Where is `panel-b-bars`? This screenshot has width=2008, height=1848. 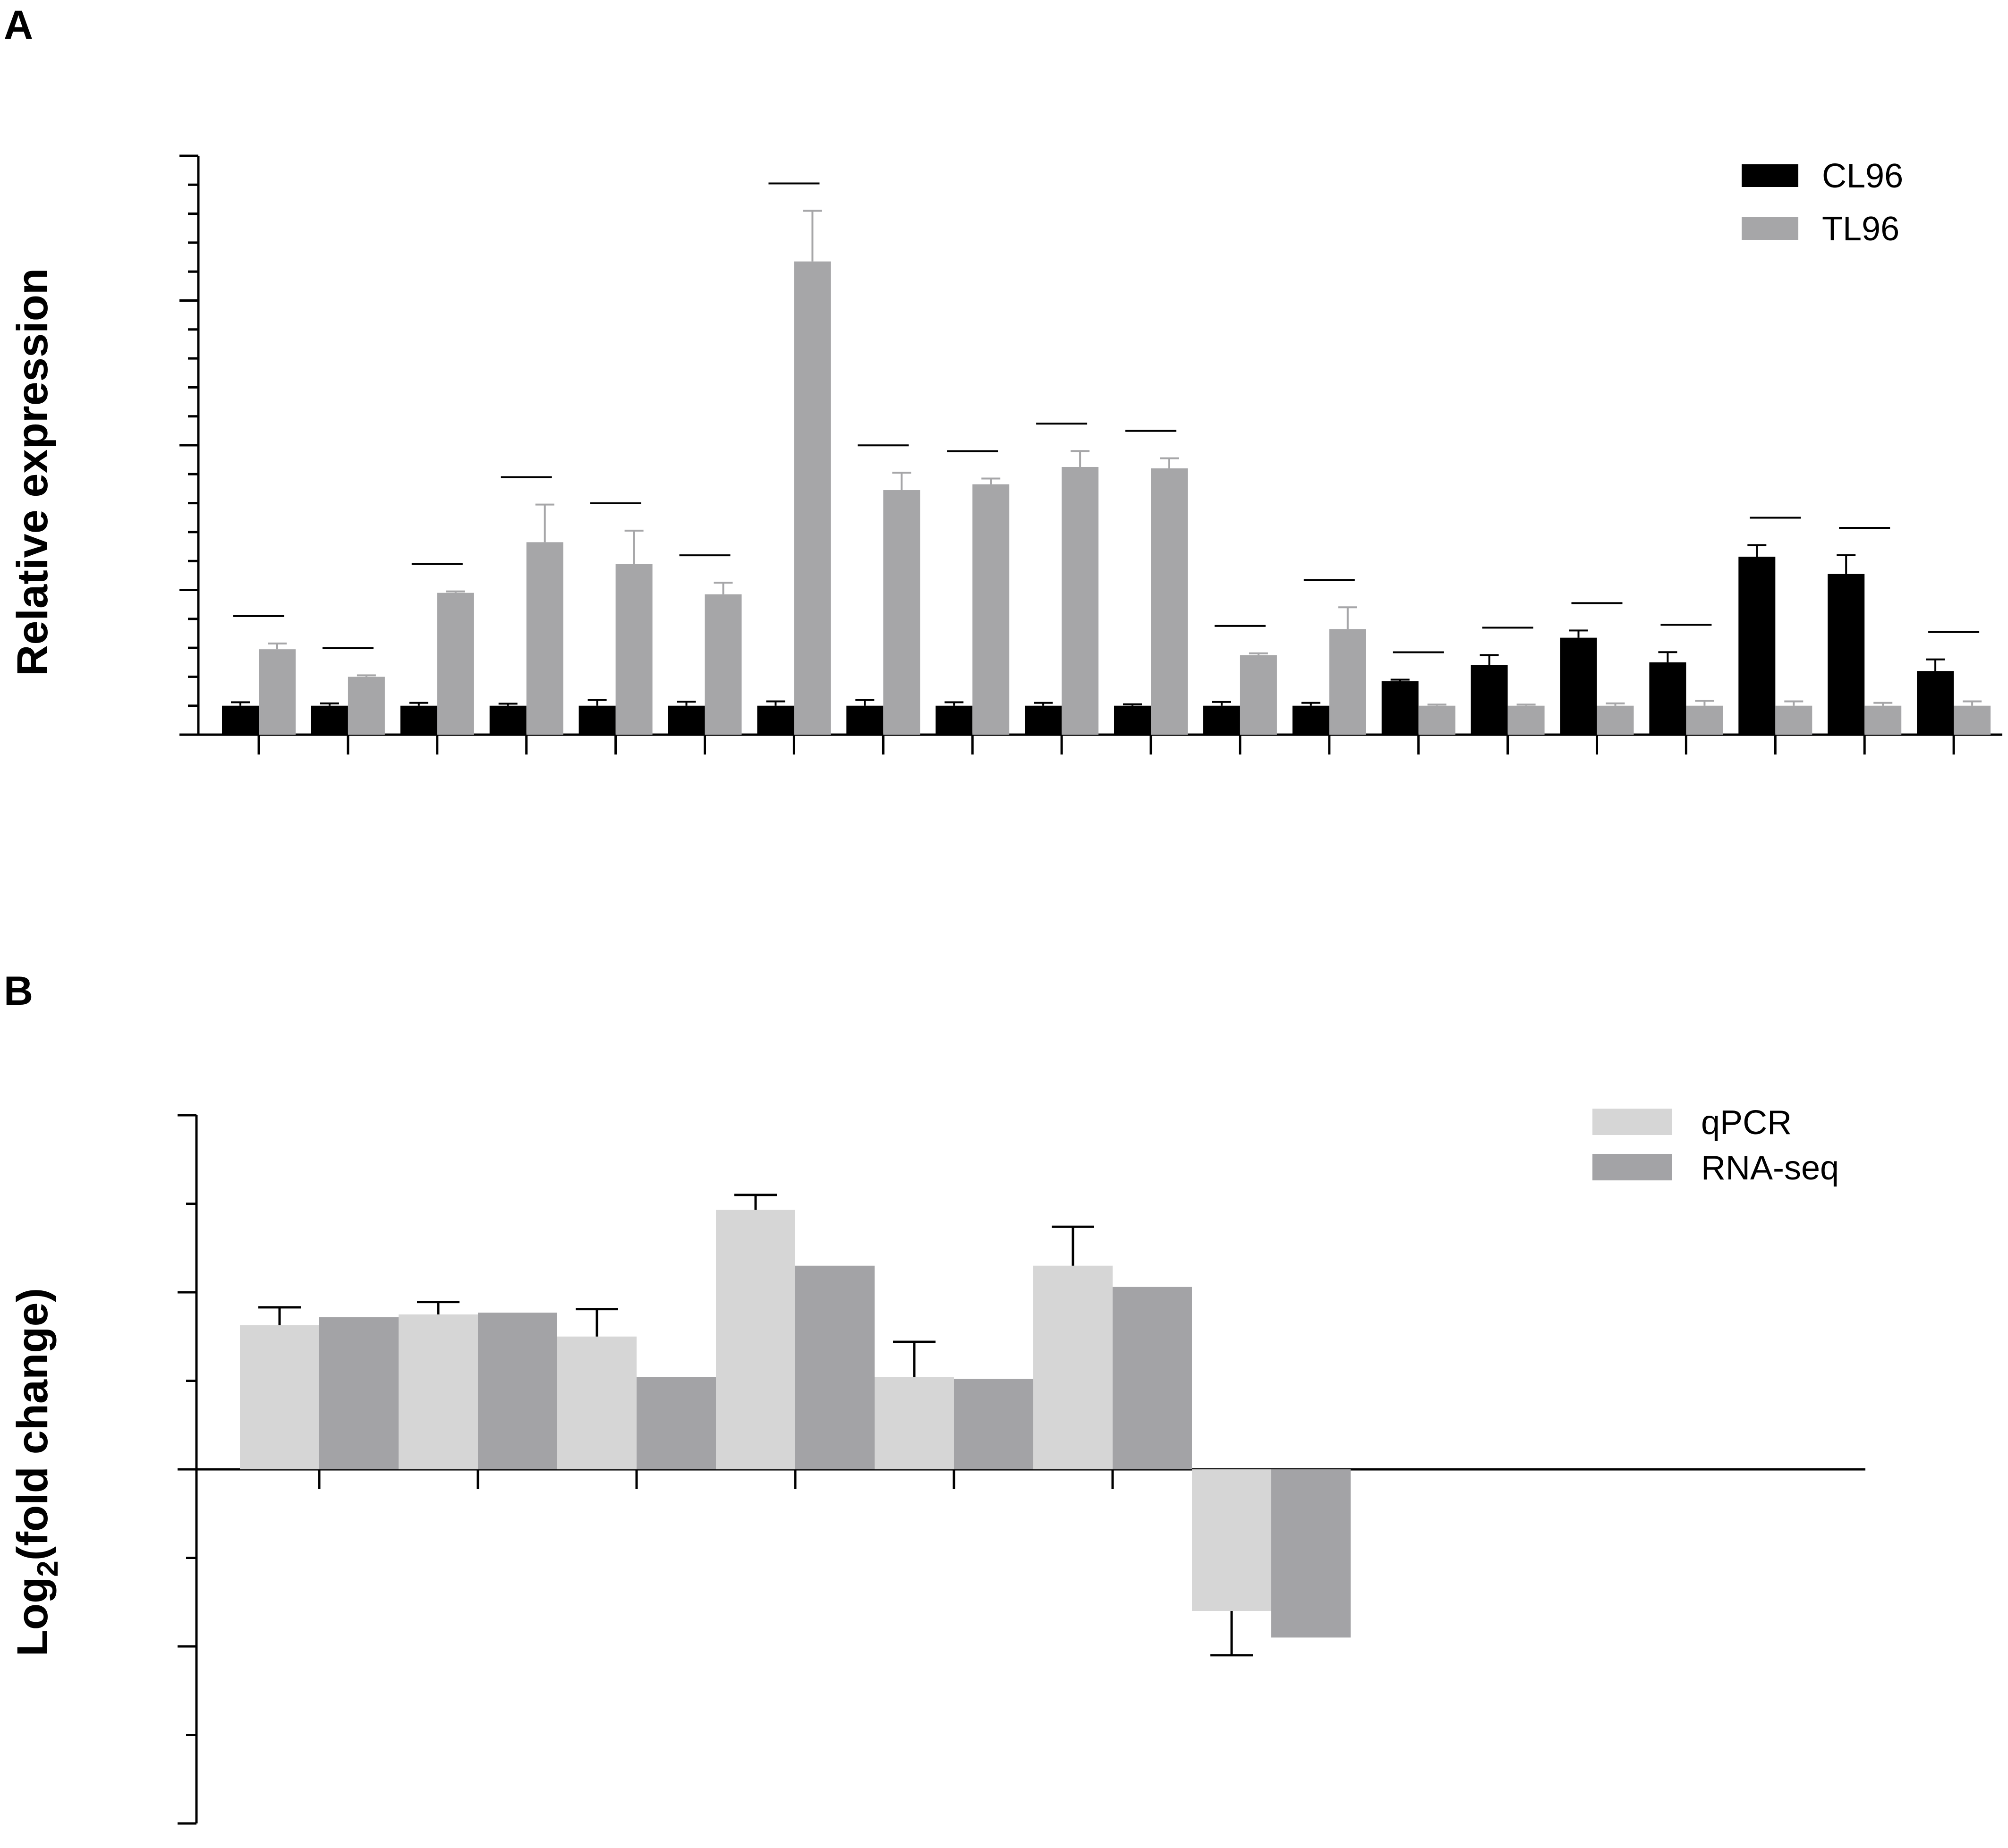
panel-b-bars is located at coordinates (795, 1425).